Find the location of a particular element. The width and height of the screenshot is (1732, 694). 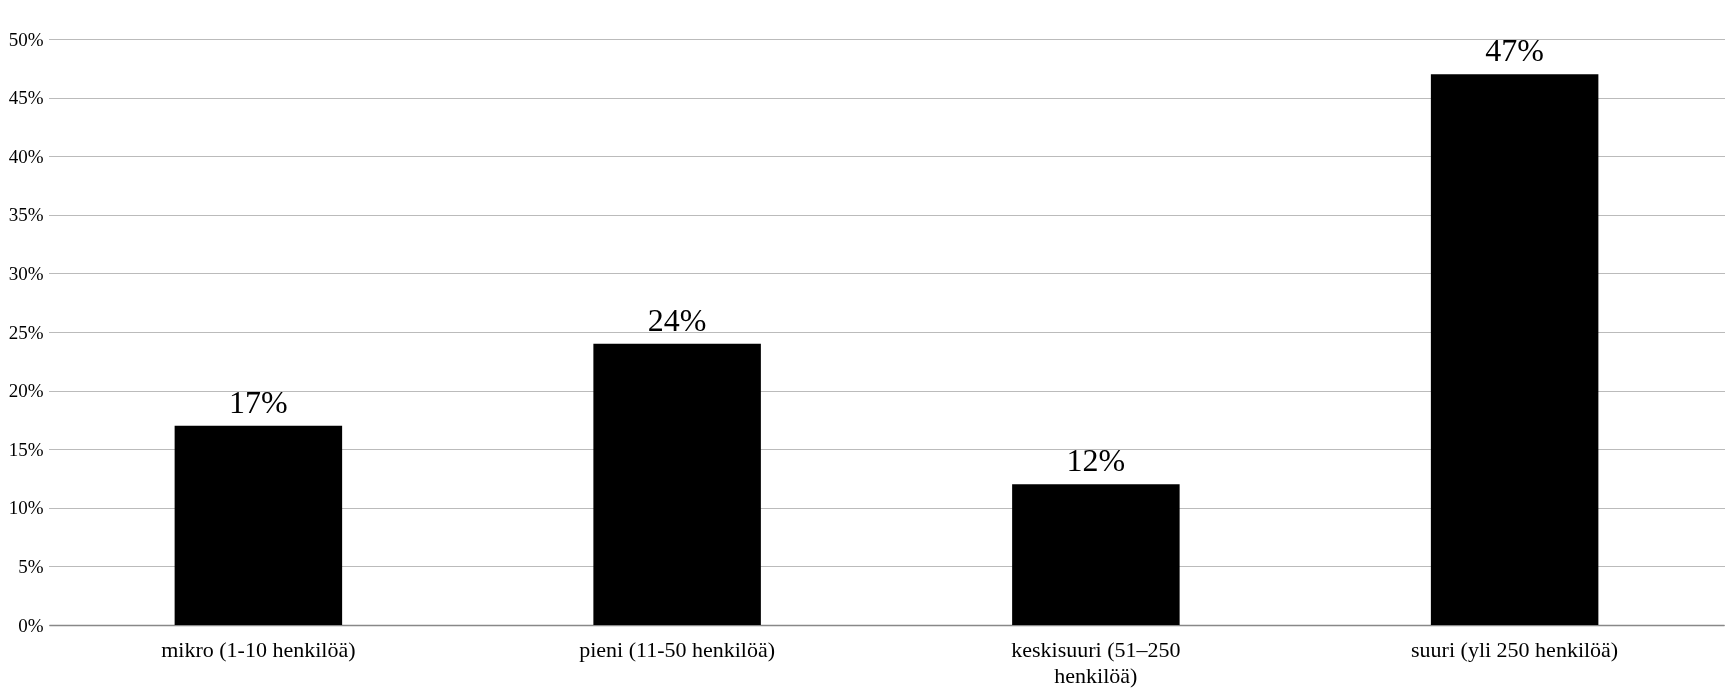

x-tick-label: suuri (yli 250 henkilöä) is located at coordinates (1515, 649).